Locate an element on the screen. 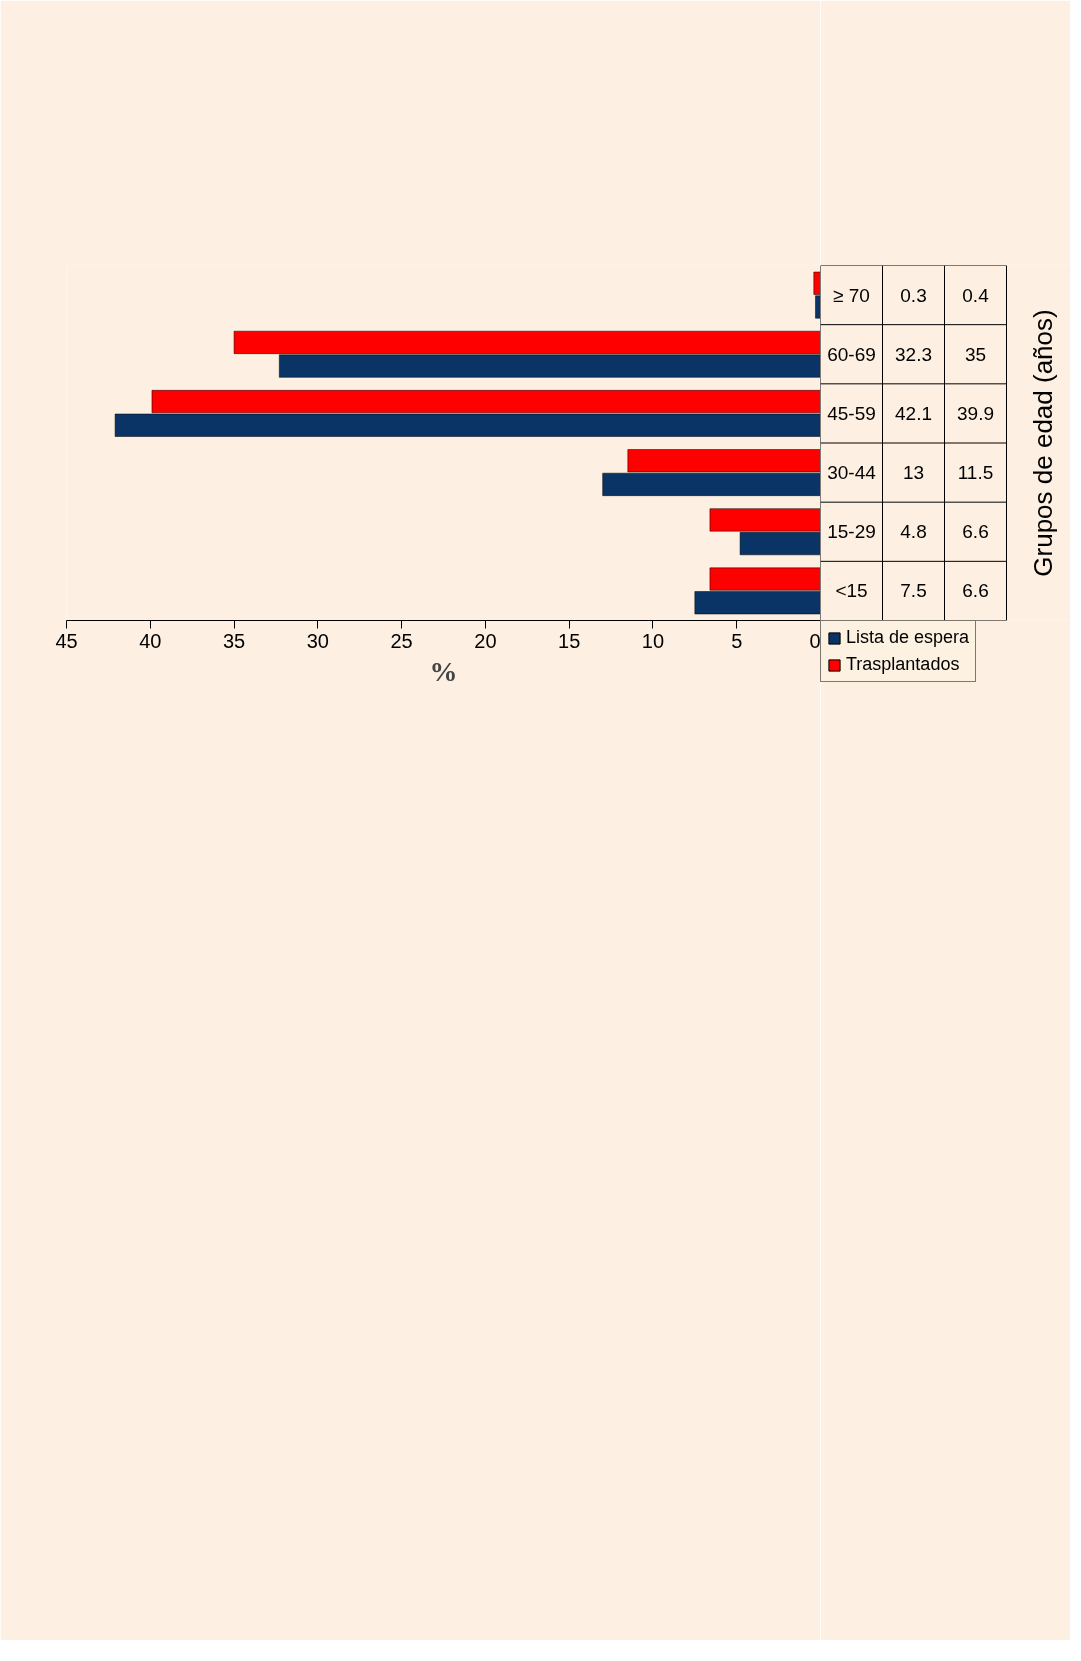  data-label: 0.3 is located at coordinates (913, 295).